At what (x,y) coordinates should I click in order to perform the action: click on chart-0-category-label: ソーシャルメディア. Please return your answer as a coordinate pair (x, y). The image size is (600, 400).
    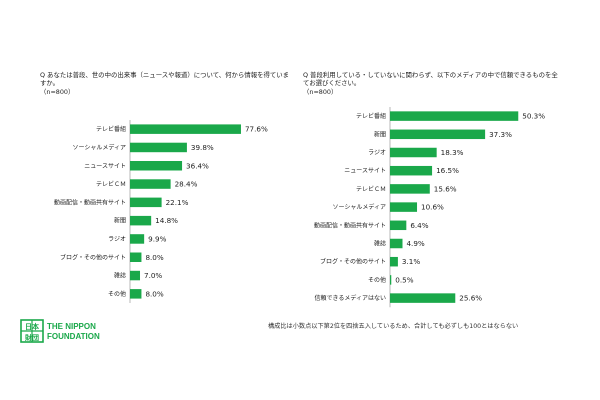
    Looking at the image, I should click on (99, 147).